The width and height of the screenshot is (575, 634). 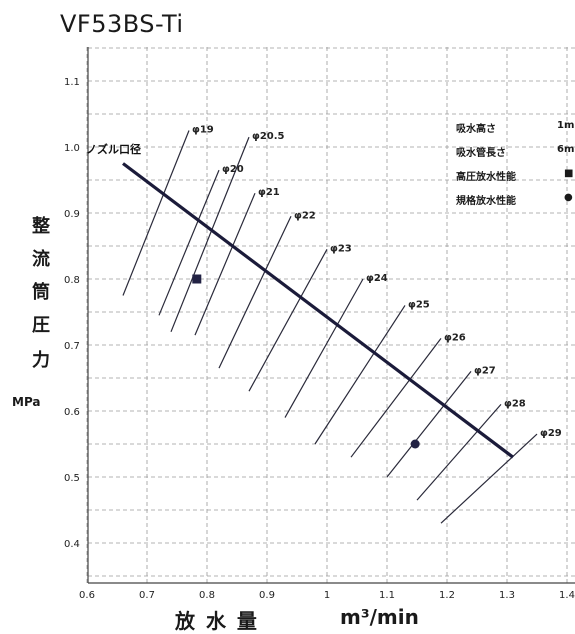 I want to click on x-tick-label: 0.7, so click(x=147, y=595).